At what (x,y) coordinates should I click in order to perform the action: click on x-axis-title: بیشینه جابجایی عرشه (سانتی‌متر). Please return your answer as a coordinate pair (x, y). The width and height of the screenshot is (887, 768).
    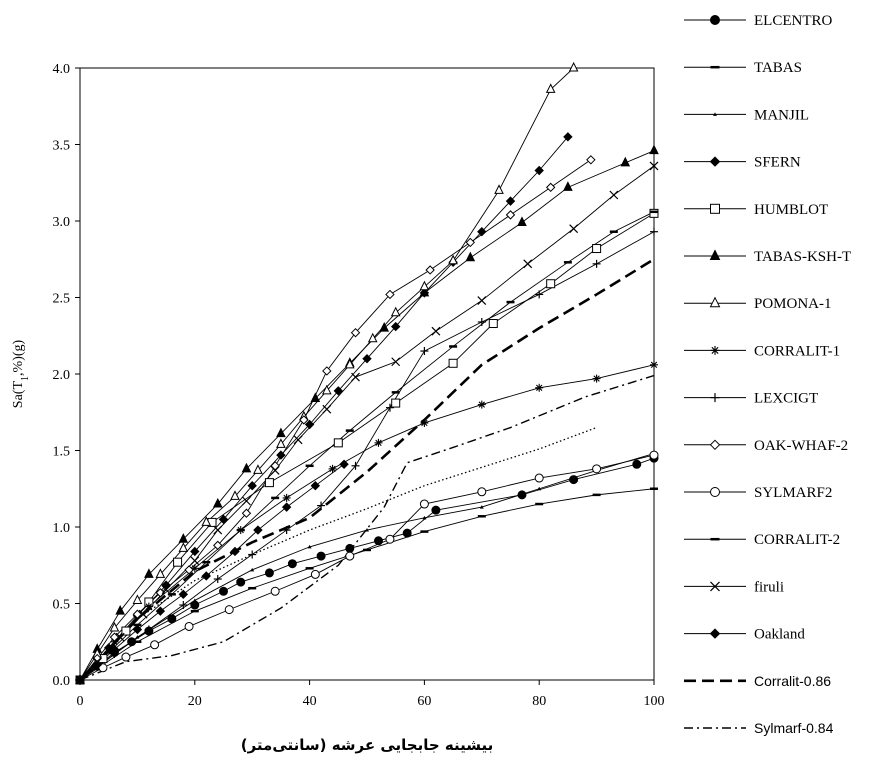
    Looking at the image, I should click on (367, 745).